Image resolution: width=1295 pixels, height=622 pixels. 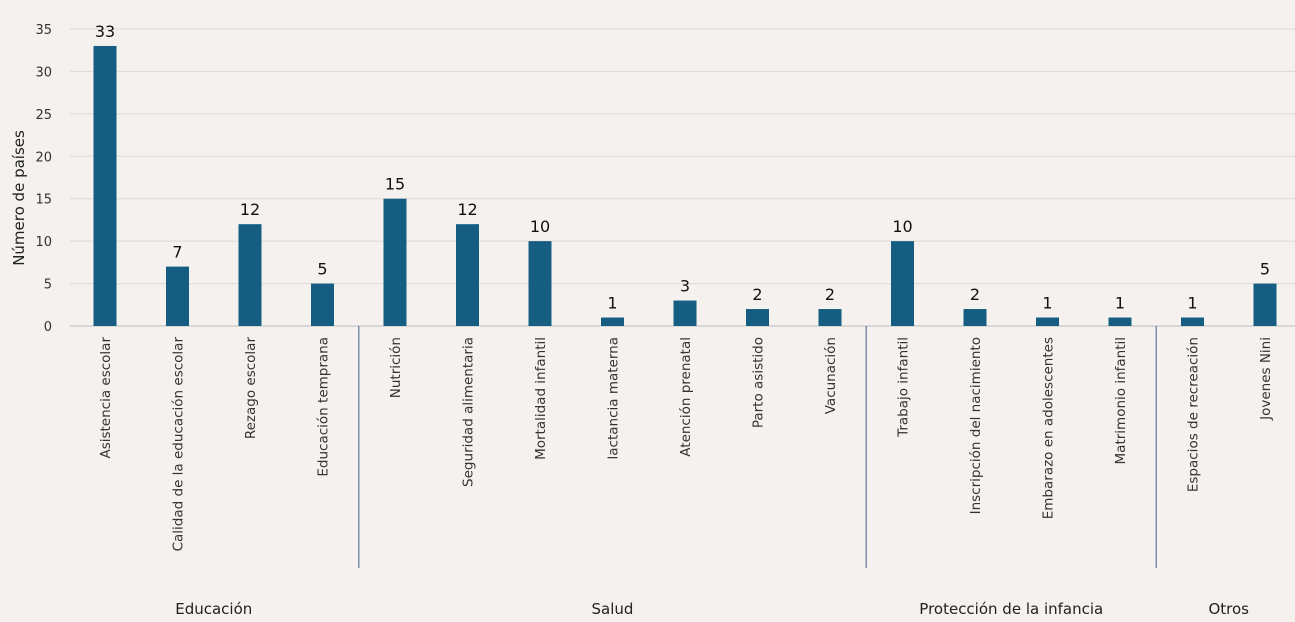 I want to click on category-label: Calidad de la educación escolar, so click(x=179, y=444).